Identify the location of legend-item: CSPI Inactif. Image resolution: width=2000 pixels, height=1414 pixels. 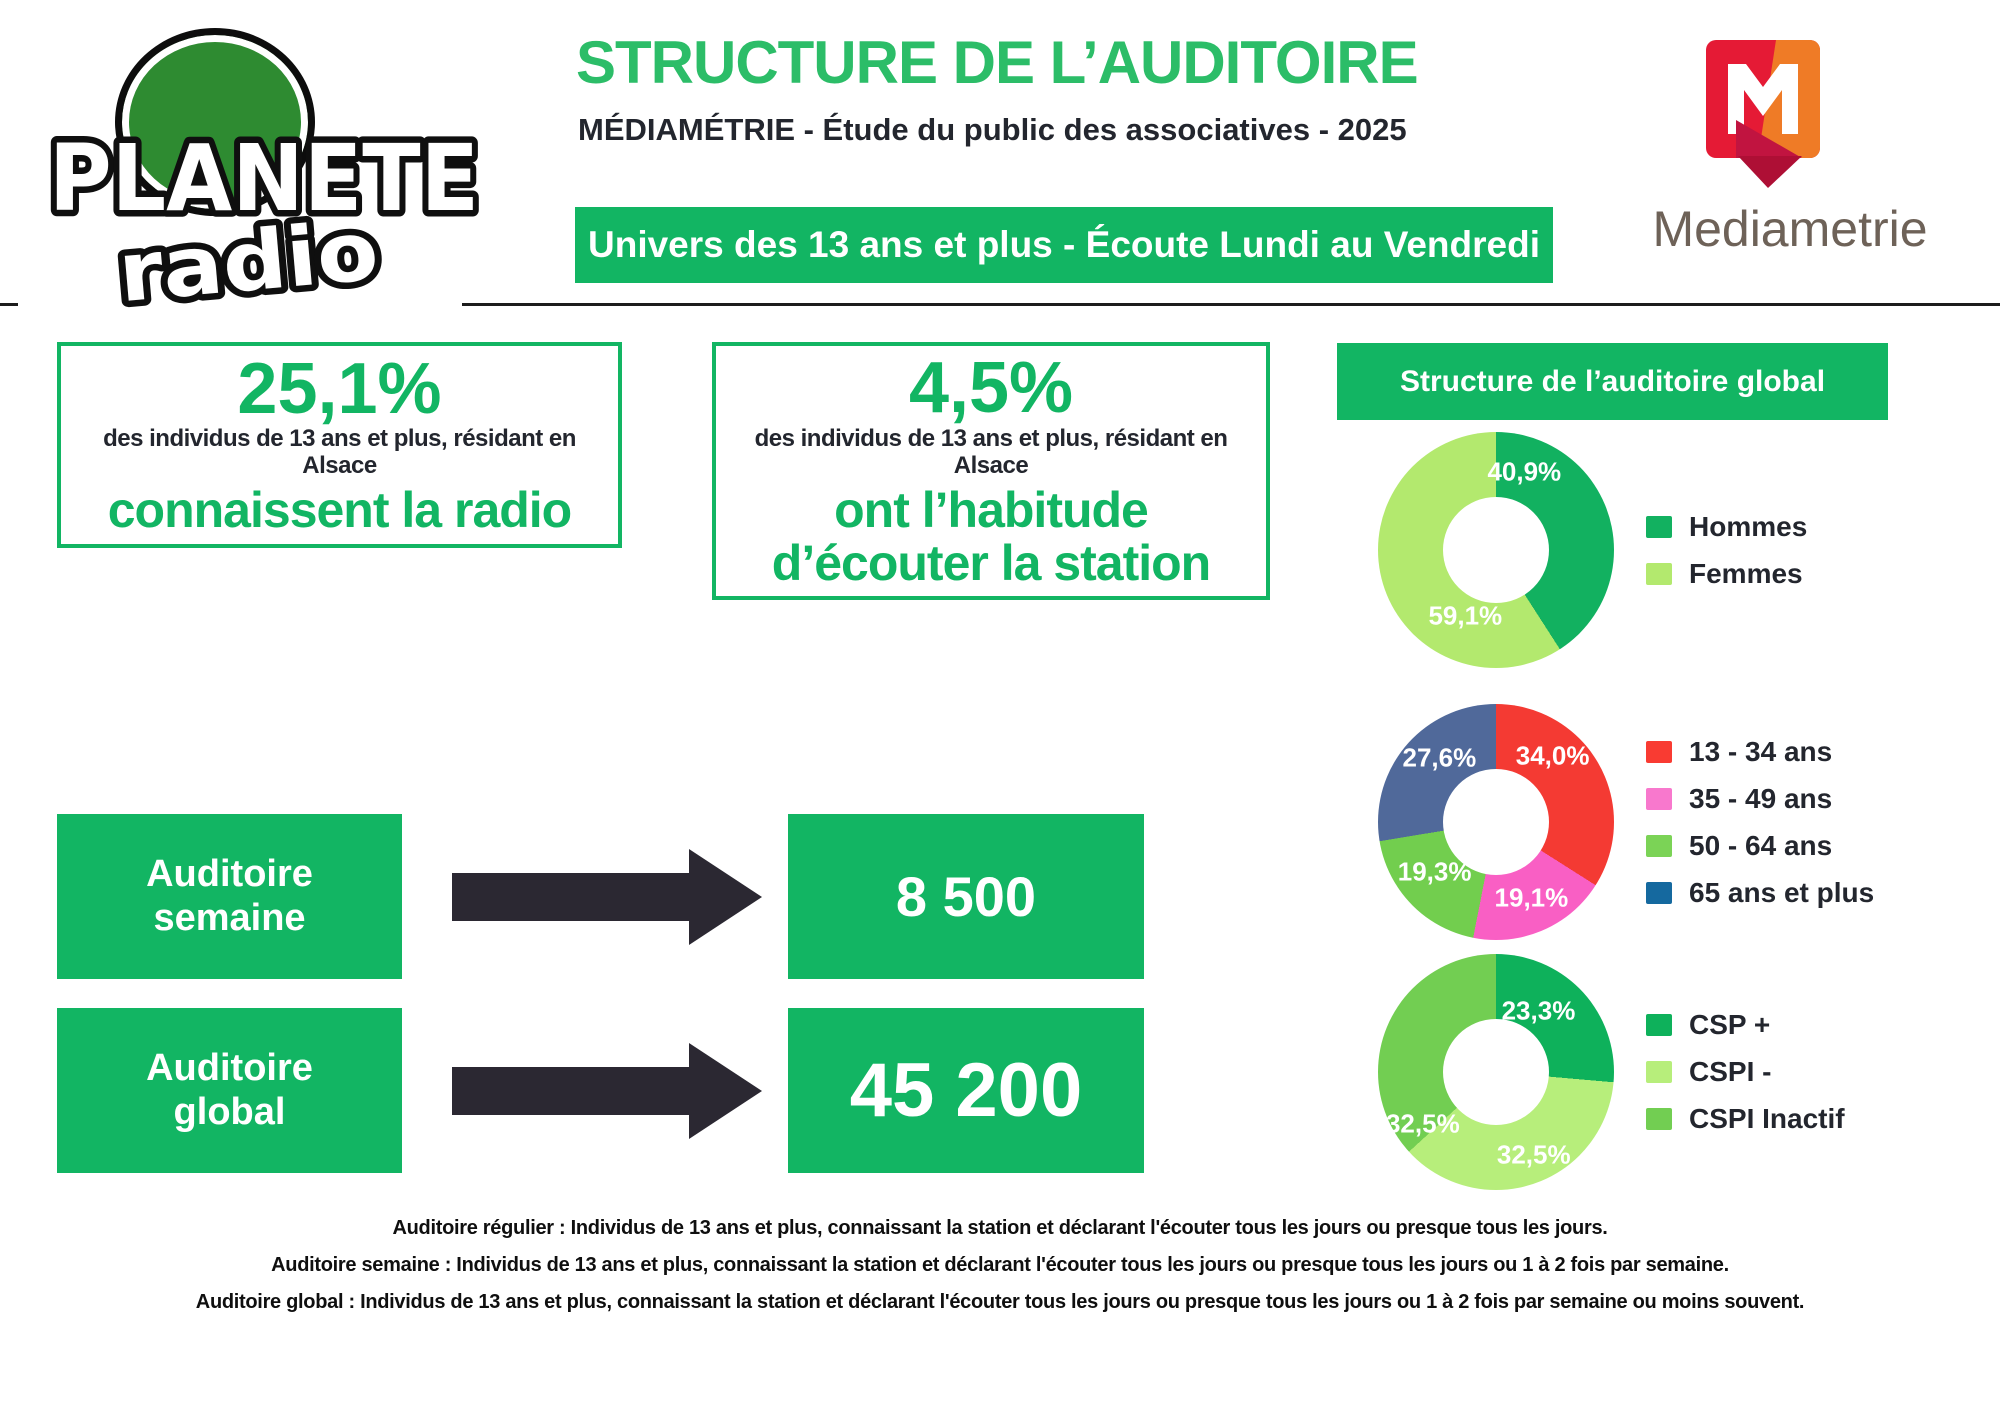
(1796, 1119).